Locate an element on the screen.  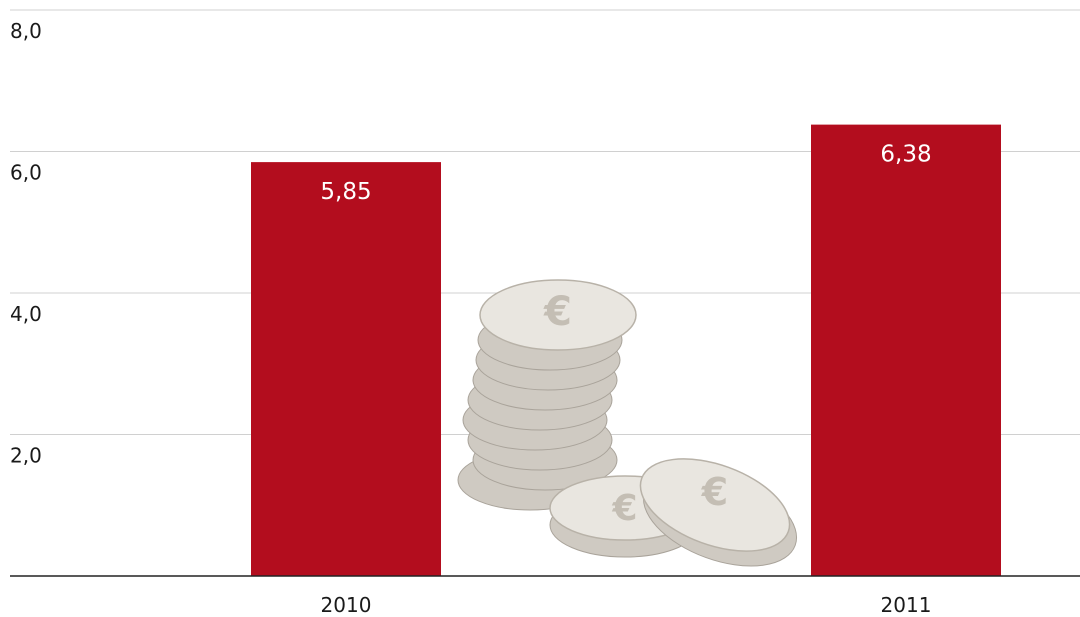
value-label: 6,38 is located at coordinates (905, 155).